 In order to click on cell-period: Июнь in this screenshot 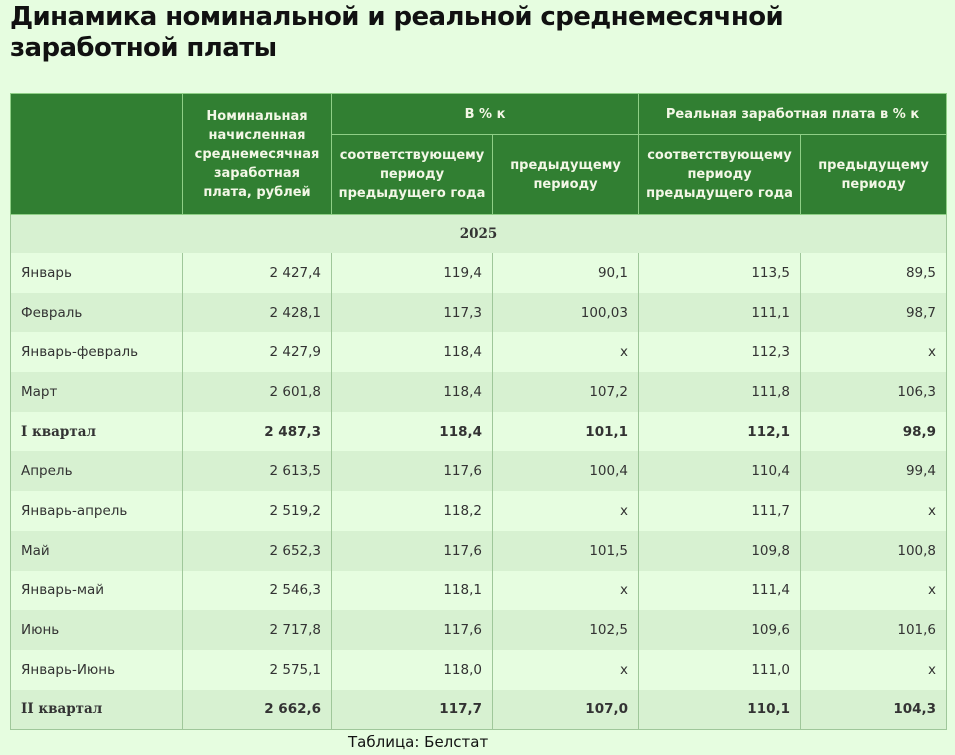, I will do `click(96, 630)`.